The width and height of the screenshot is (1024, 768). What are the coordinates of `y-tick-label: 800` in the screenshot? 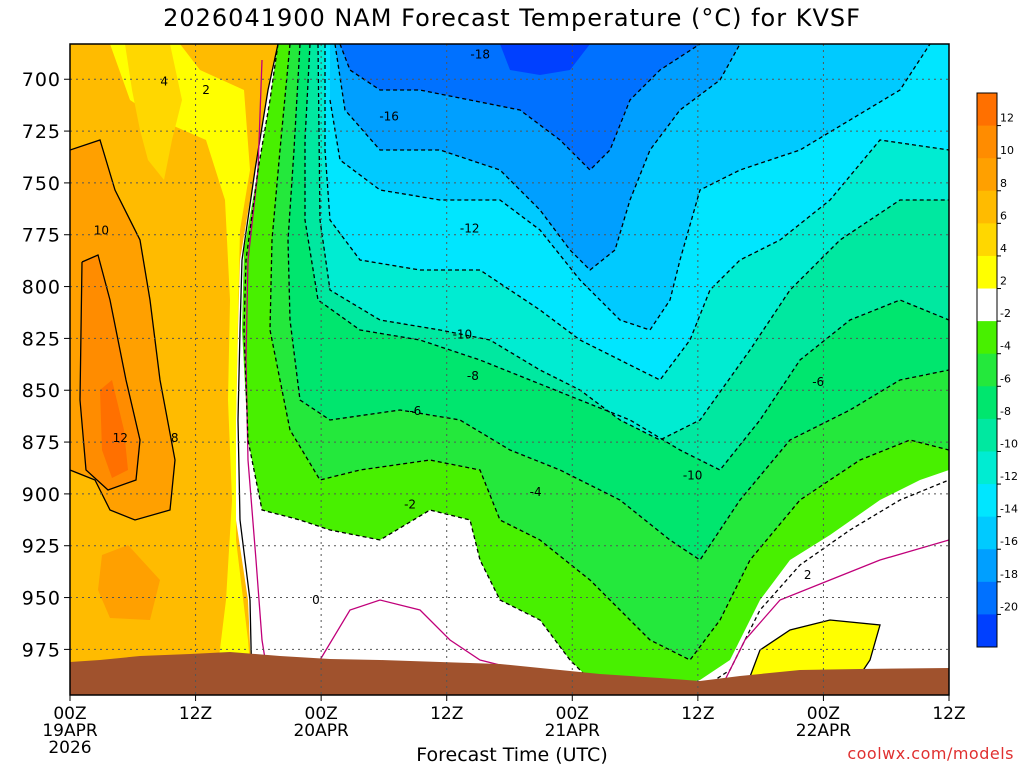 It's located at (41, 288).